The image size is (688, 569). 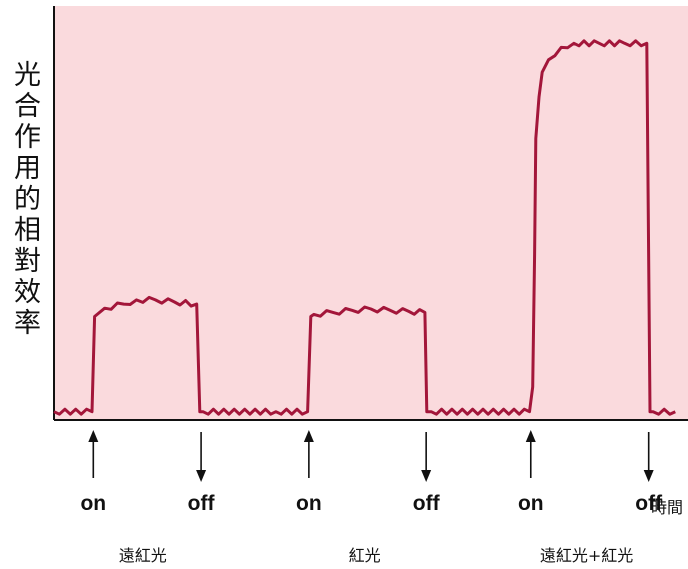 What do you see at coordinates (586, 555) in the screenshot?
I see `condition-label-2: 遠紅光+紅光` at bounding box center [586, 555].